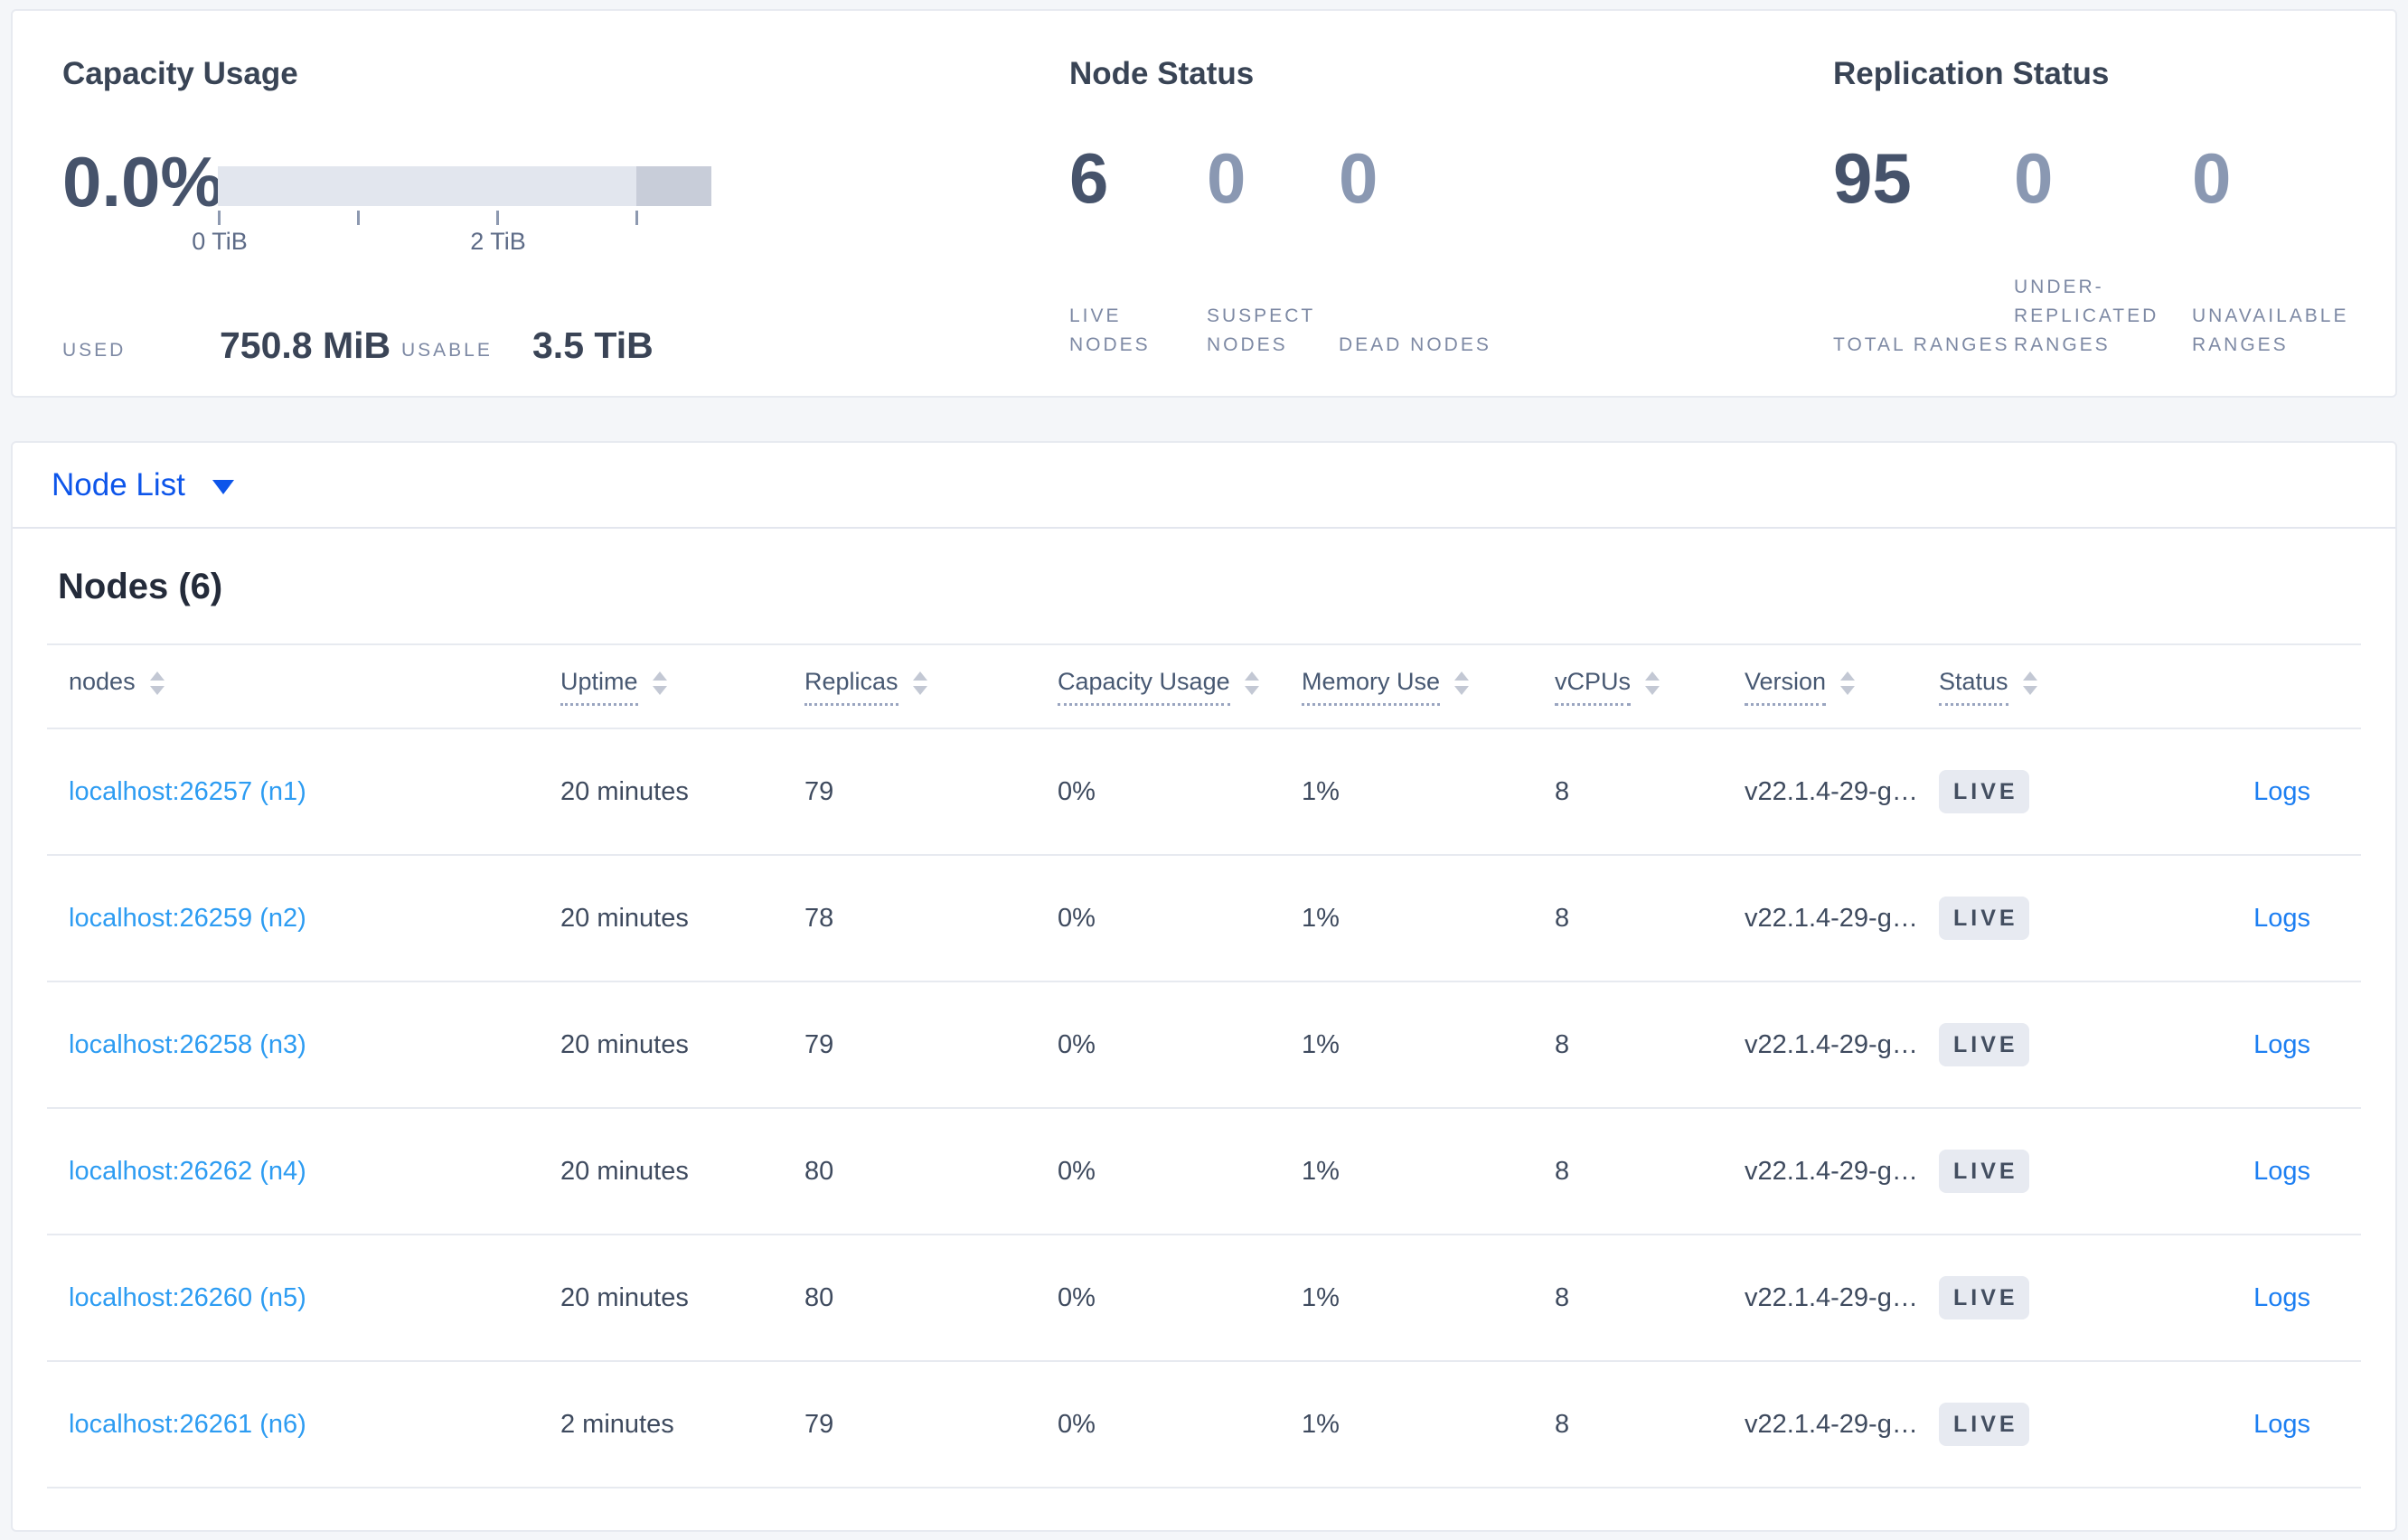 This screenshot has width=2408, height=1540. I want to click on total-ranges-label: TOTAL RANGES, so click(1921, 344).